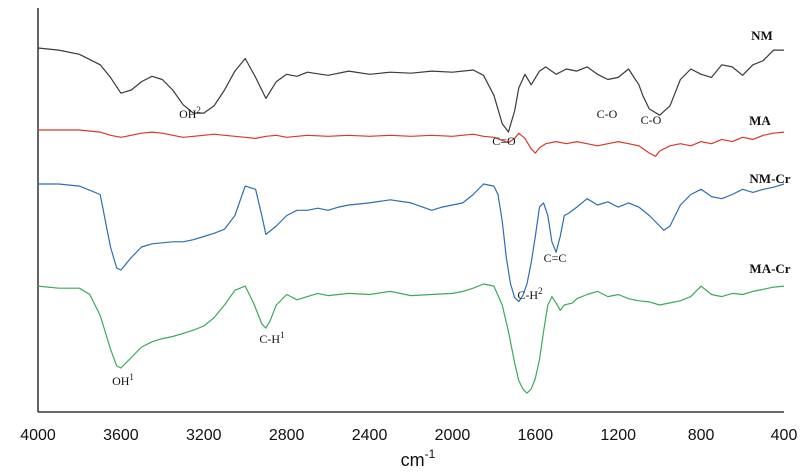 The height and width of the screenshot is (474, 804). What do you see at coordinates (287, 435) in the screenshot?
I see `x-tick-label: 2800` at bounding box center [287, 435].